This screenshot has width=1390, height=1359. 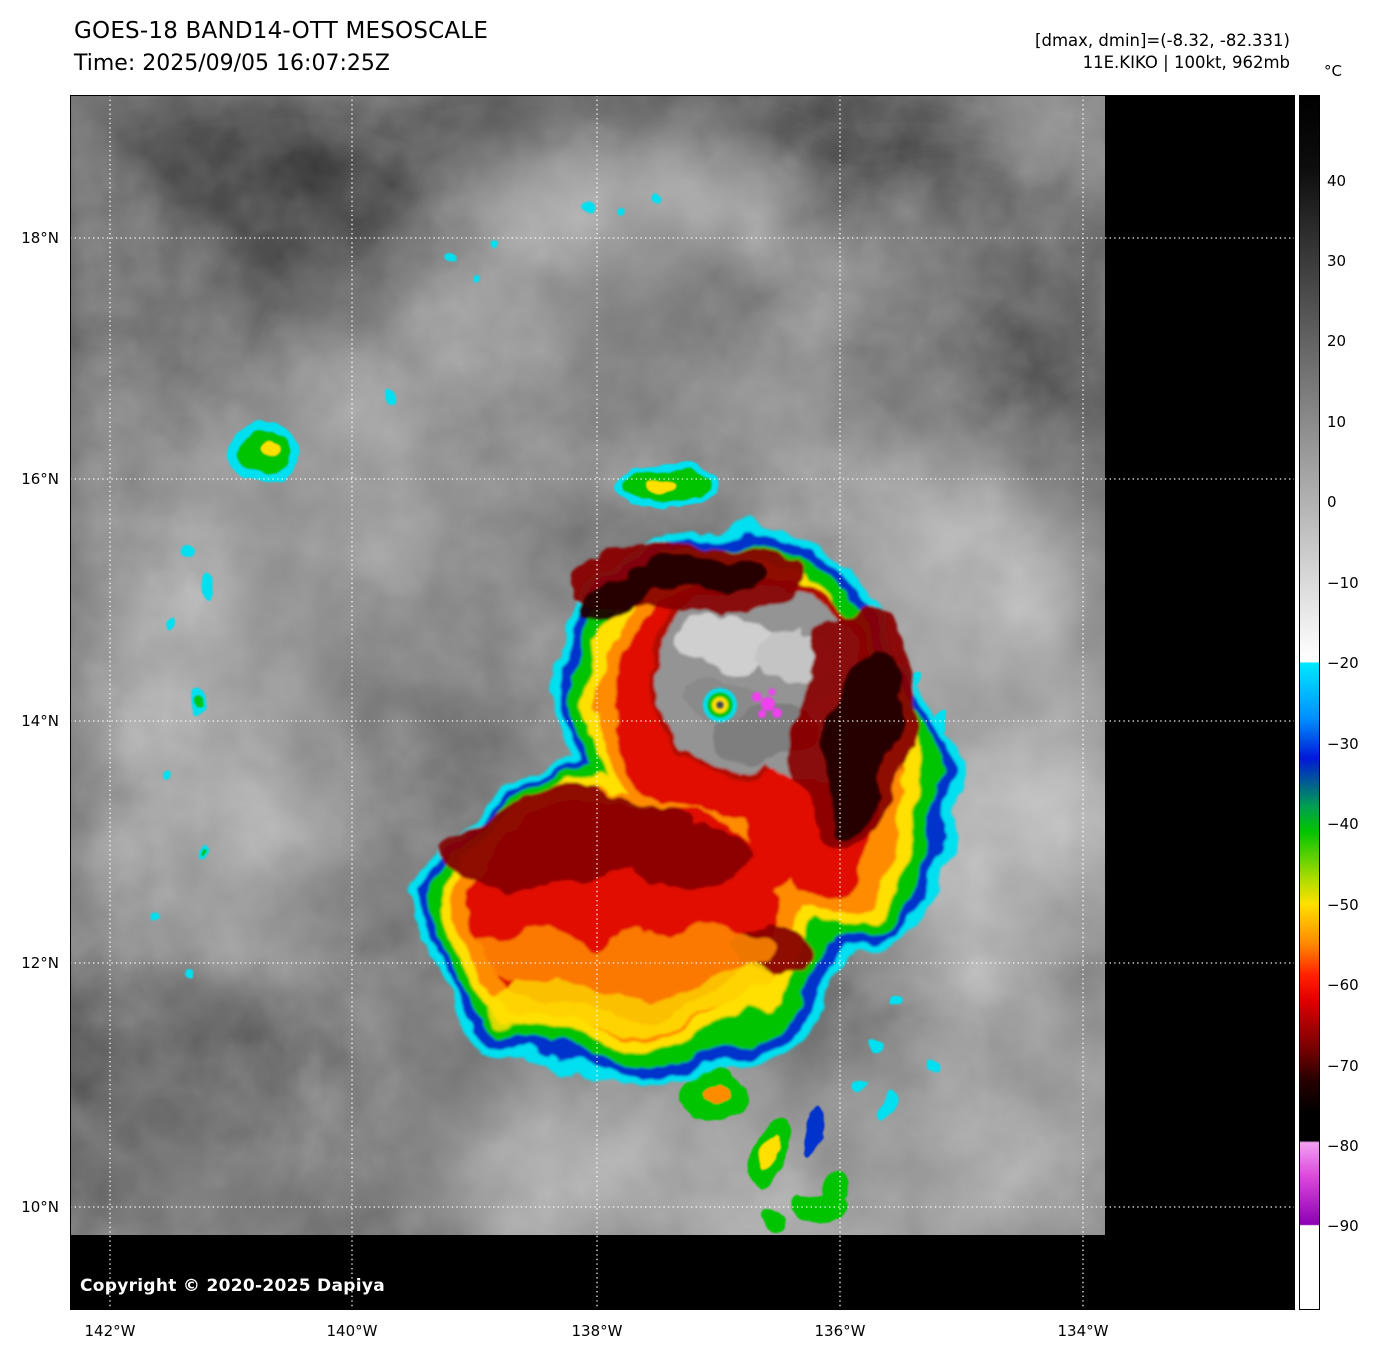 I want to click on longitude-axis: 142°W 140°W 138°W 136°W 134°W, so click(x=682, y=1330).